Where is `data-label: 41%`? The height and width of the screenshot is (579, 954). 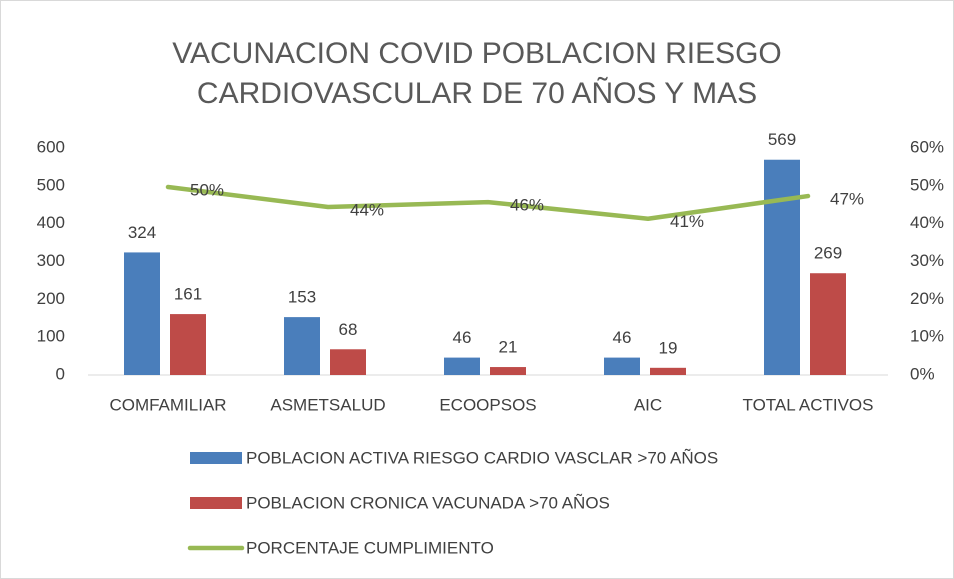
data-label: 41% is located at coordinates (687, 221).